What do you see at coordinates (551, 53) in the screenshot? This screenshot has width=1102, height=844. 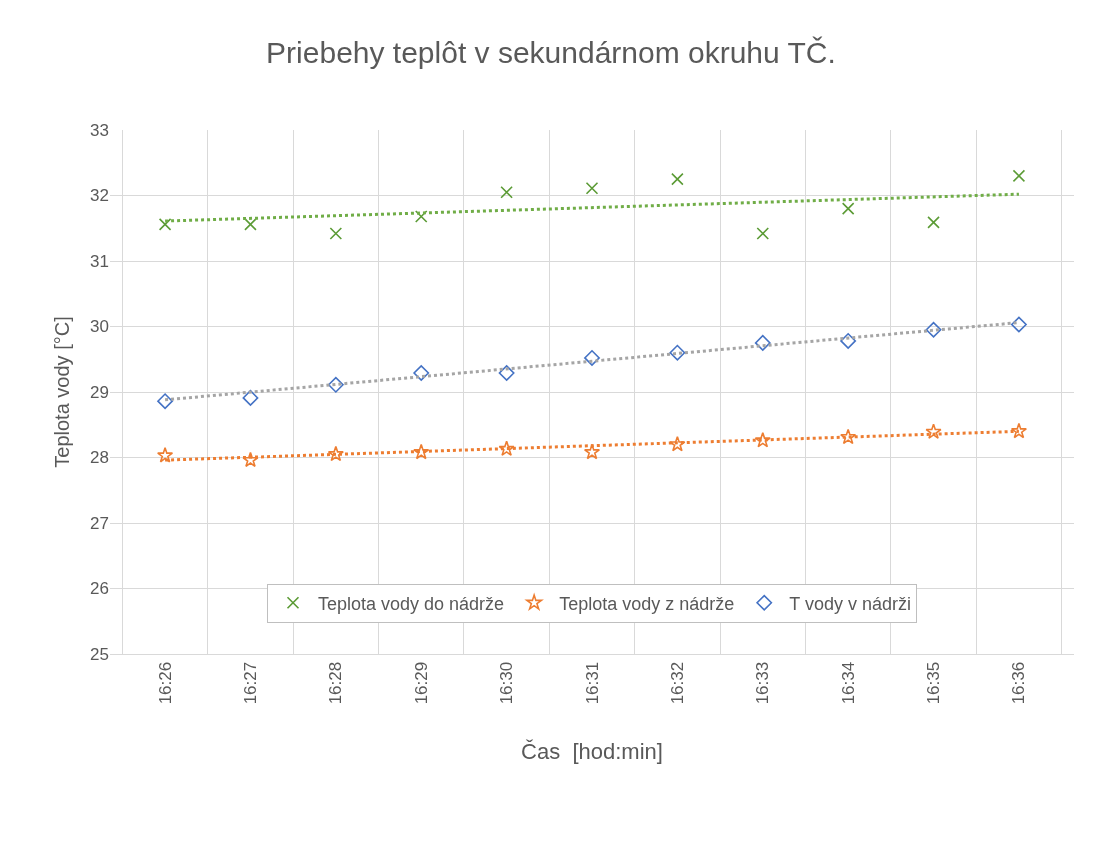 I see `chart-title: Priebehy teplôt v sekundárnom okruhu TČ.` at bounding box center [551, 53].